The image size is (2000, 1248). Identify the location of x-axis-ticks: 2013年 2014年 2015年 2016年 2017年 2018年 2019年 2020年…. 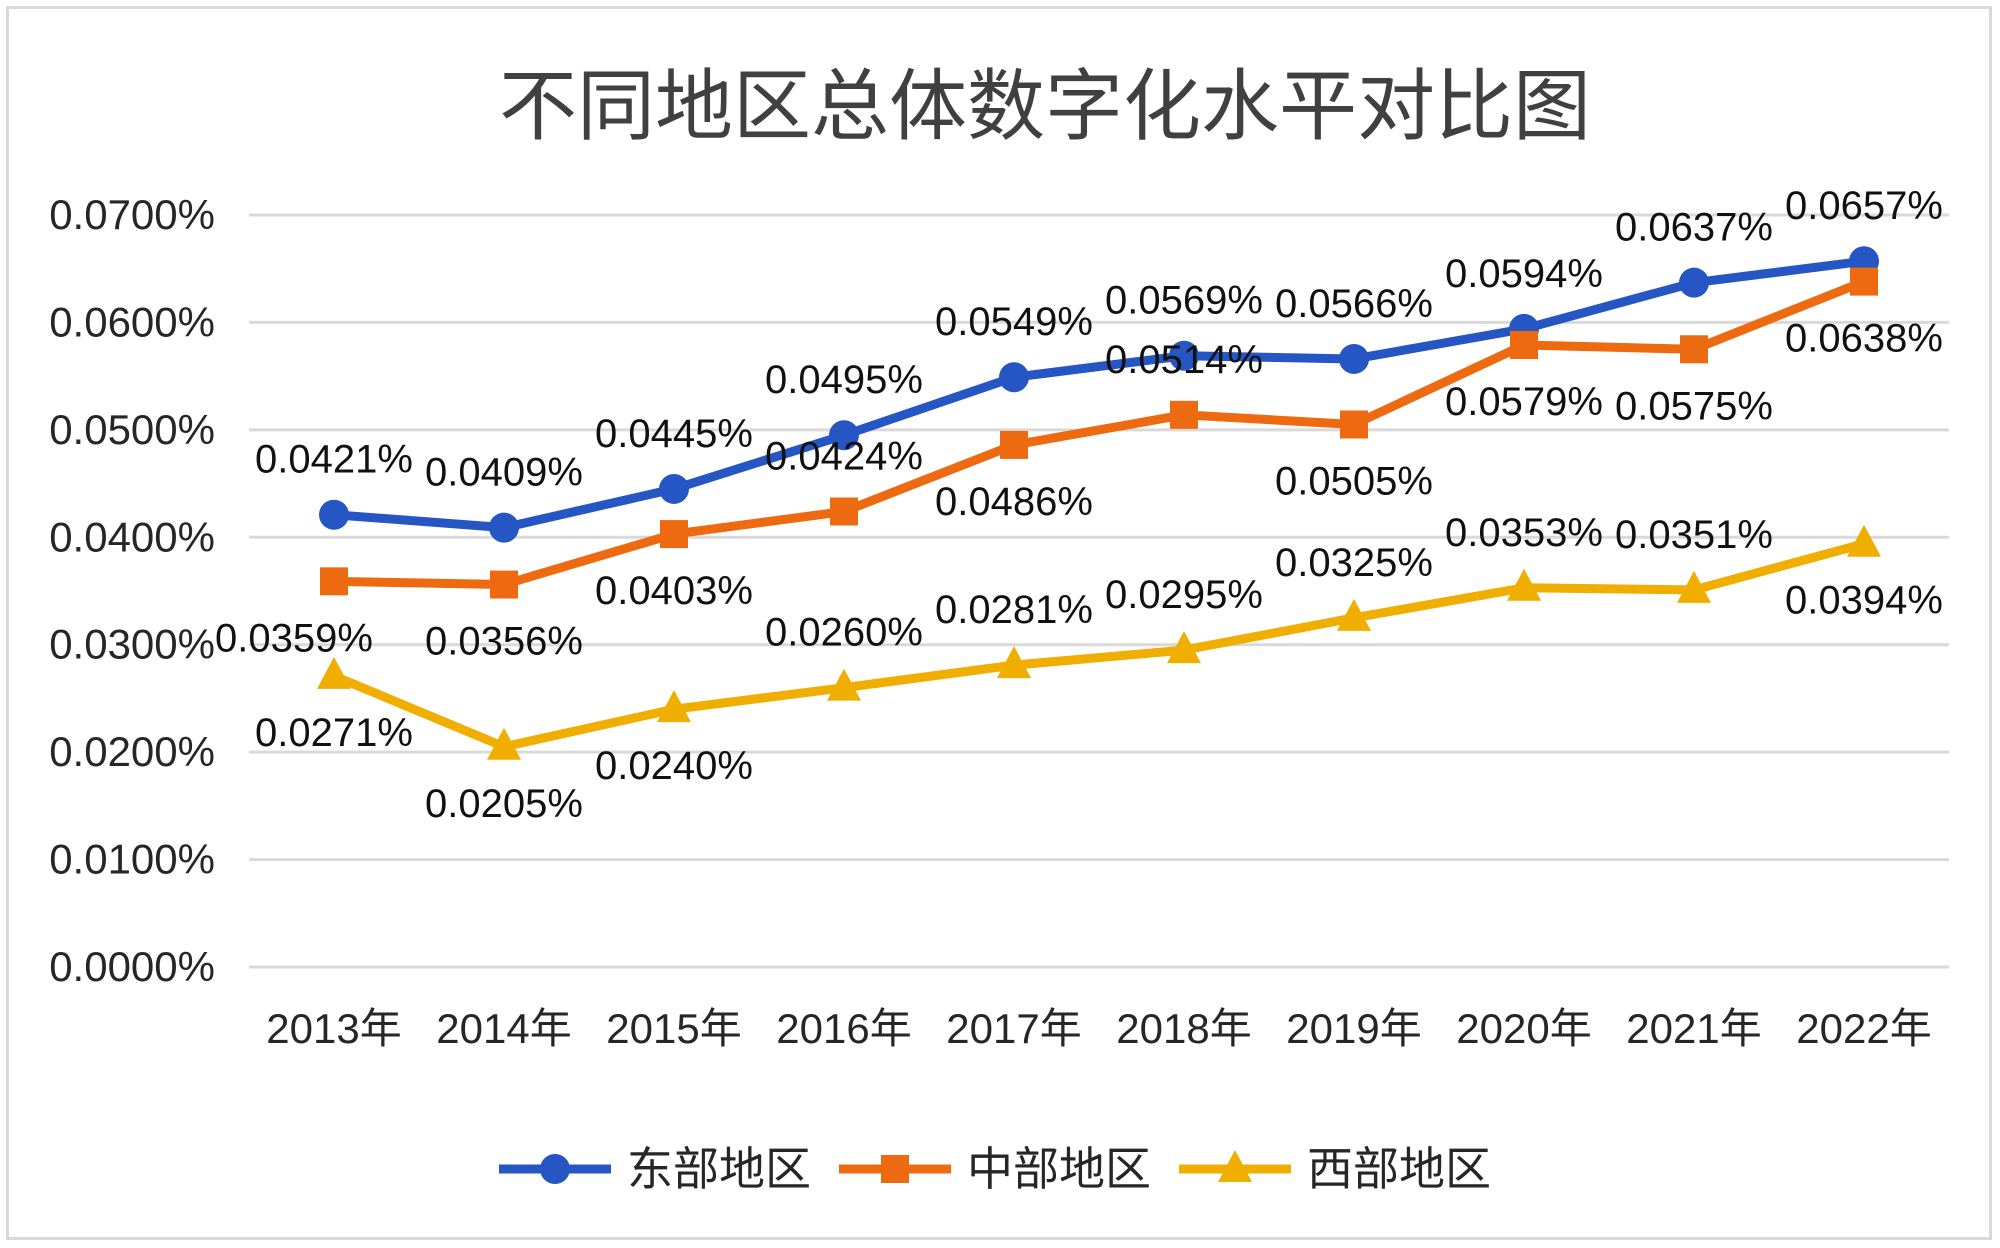
(1098, 1028).